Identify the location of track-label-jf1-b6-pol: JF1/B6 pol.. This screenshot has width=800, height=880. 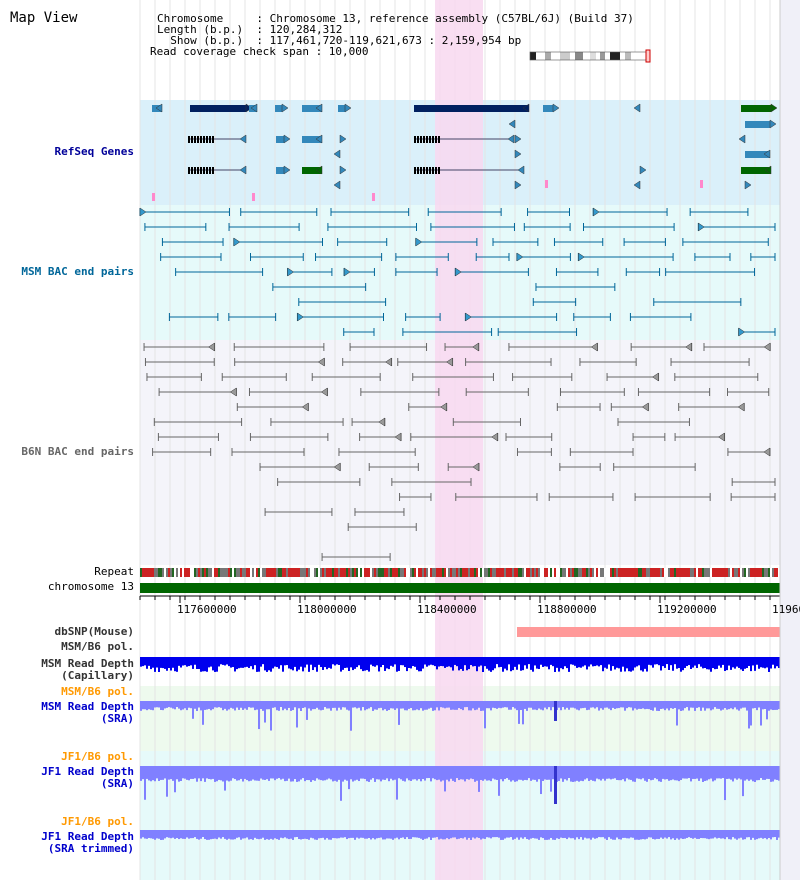
(97, 756).